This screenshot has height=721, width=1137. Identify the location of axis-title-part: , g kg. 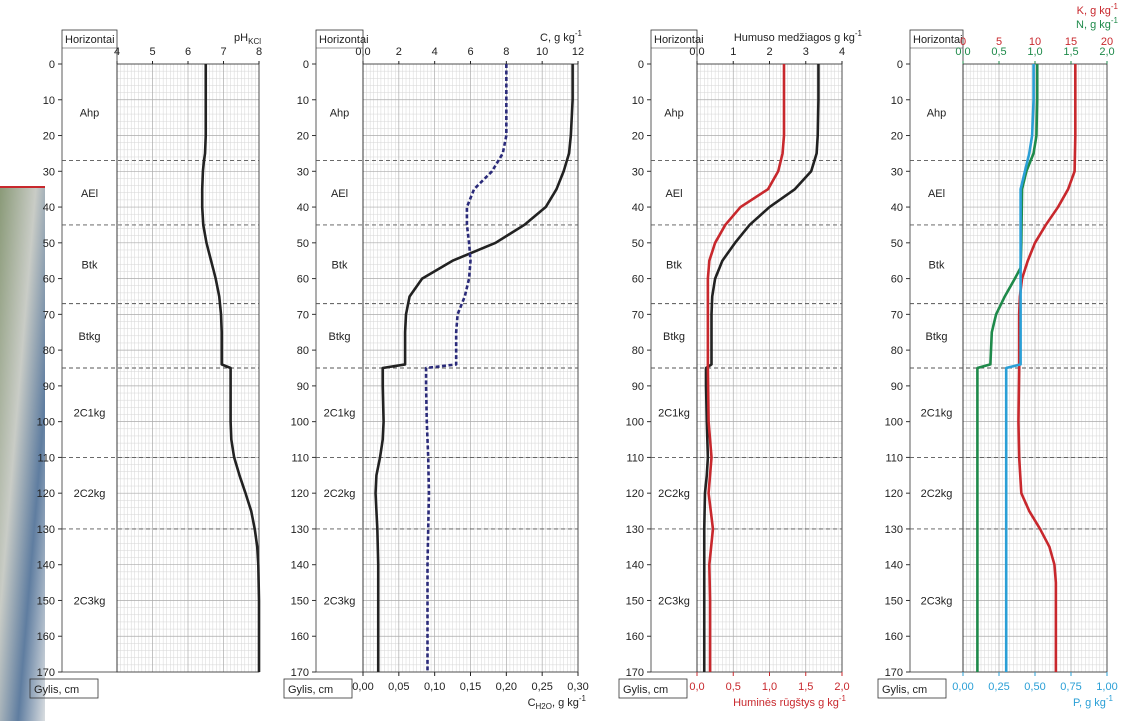
(565, 703).